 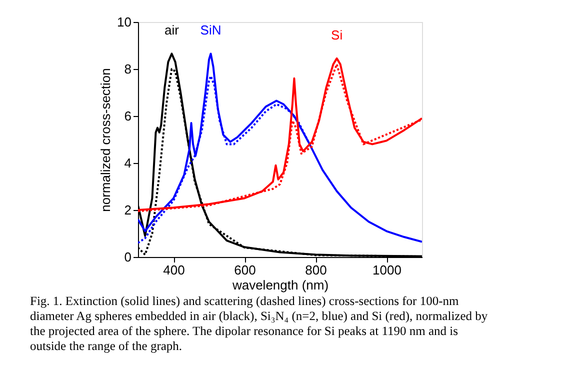 I want to click on x-tick-label: 800, so click(x=316, y=270).